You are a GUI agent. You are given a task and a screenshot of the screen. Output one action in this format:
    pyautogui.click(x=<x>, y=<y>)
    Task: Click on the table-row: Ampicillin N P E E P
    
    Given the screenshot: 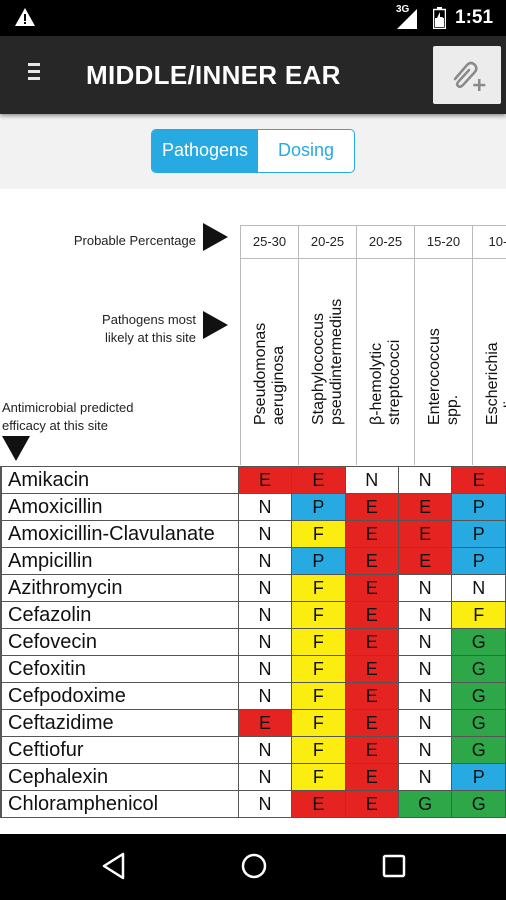 What is the action you would take?
    pyautogui.click(x=253, y=561)
    